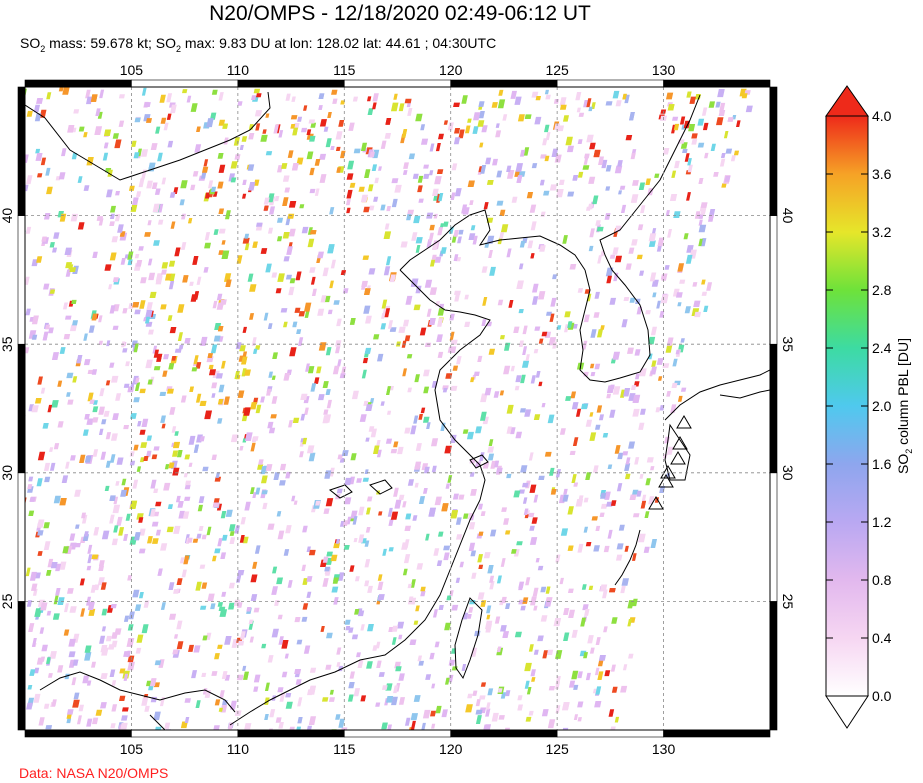 This screenshot has height=783, width=923. What do you see at coordinates (557, 749) in the screenshot?
I see `lon-tick-label: 125` at bounding box center [557, 749].